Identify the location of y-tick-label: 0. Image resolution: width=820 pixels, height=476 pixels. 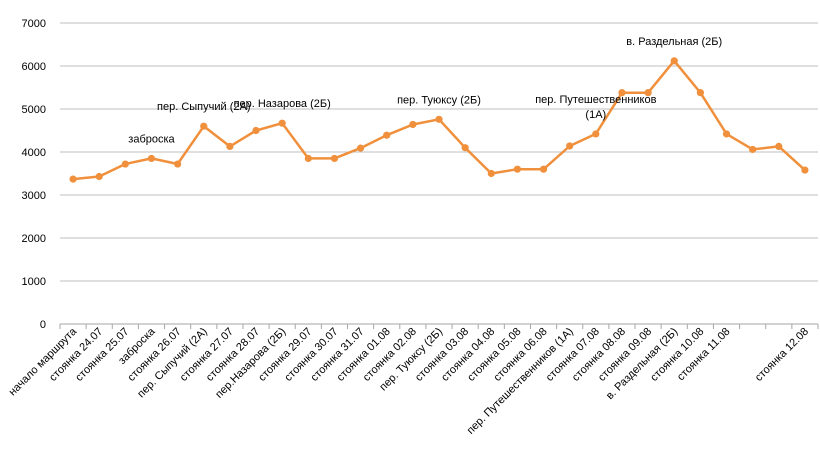
(43, 325).